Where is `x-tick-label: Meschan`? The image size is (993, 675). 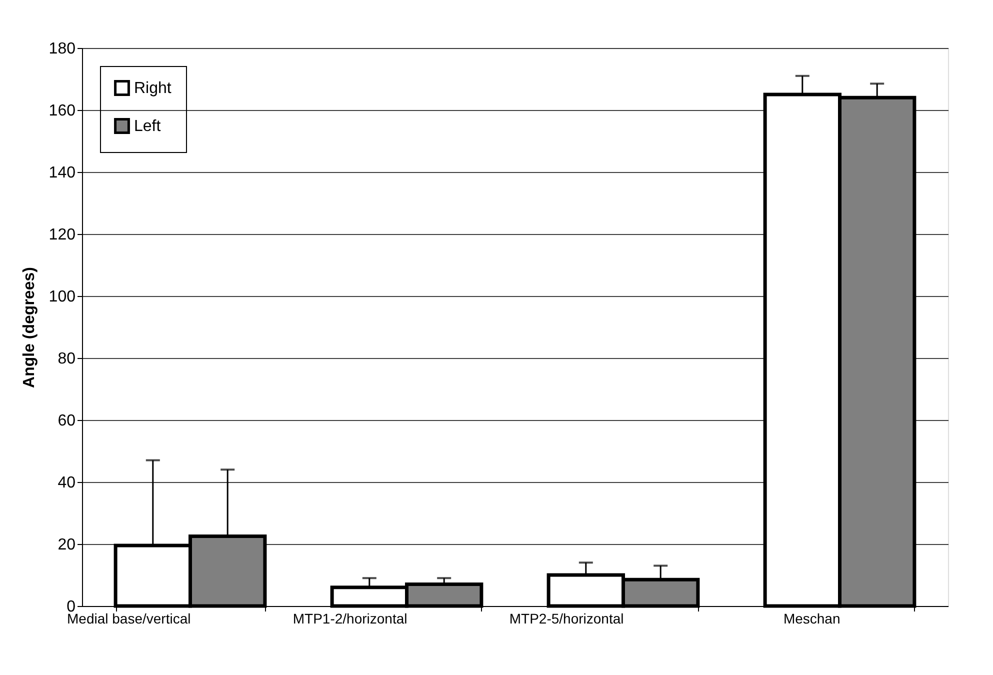
x-tick-label: Meschan is located at coordinates (811, 618).